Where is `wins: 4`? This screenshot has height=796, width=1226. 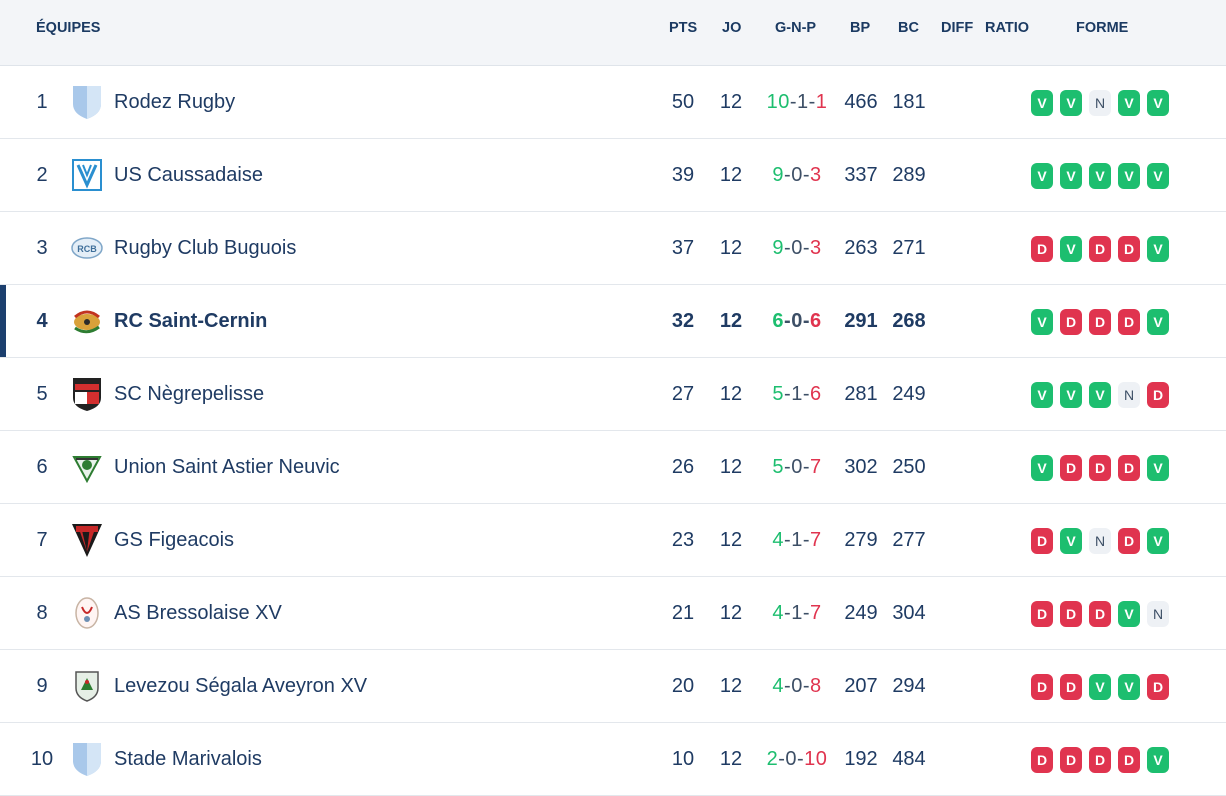 wins: 4 is located at coordinates (778, 686).